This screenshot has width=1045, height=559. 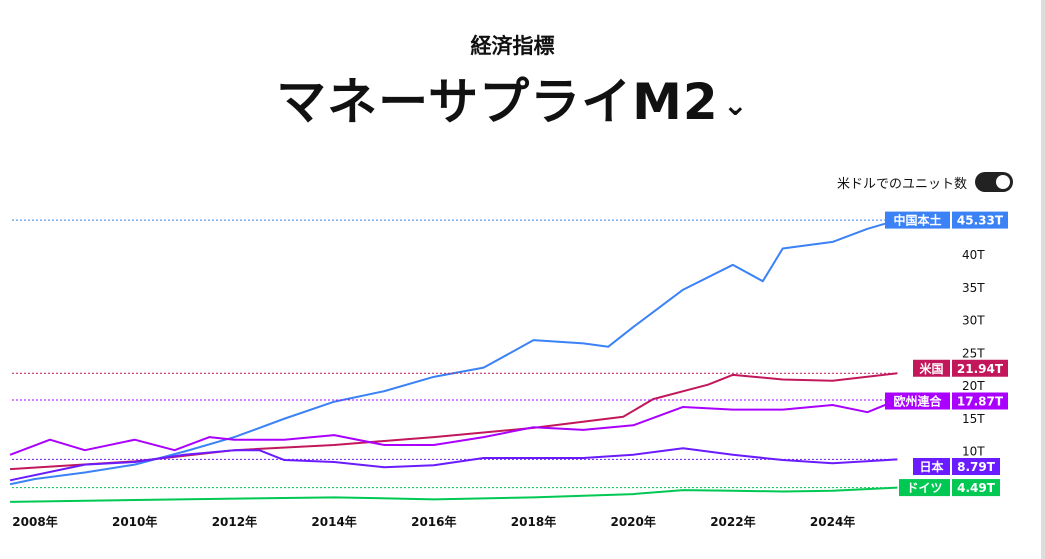 I want to click on y-tick-label: 30T, so click(x=973, y=321).